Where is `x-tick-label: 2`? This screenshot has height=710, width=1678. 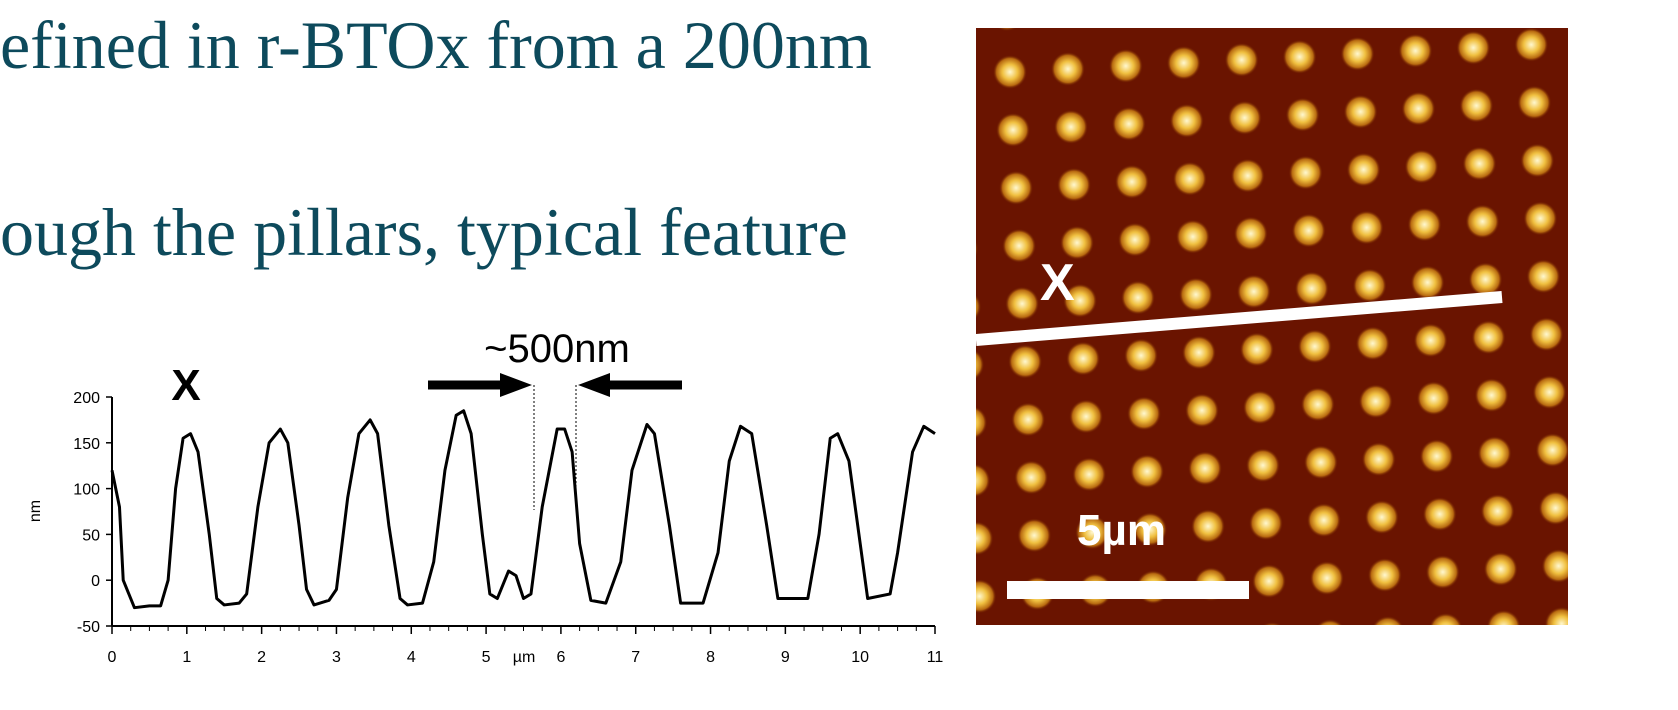 x-tick-label: 2 is located at coordinates (261, 657).